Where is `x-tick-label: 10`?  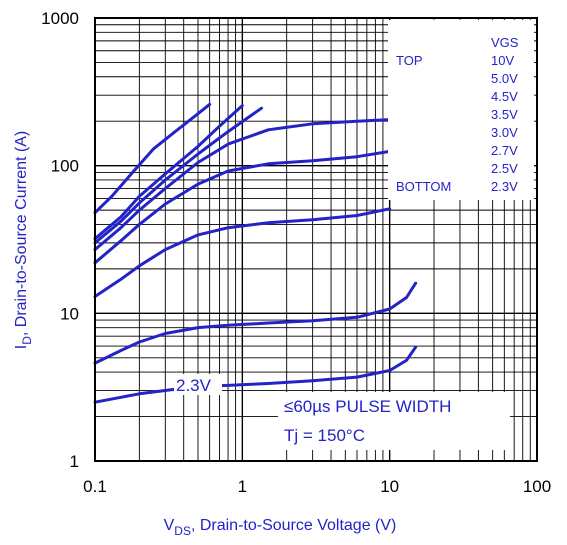
x-tick-label: 10 is located at coordinates (389, 486).